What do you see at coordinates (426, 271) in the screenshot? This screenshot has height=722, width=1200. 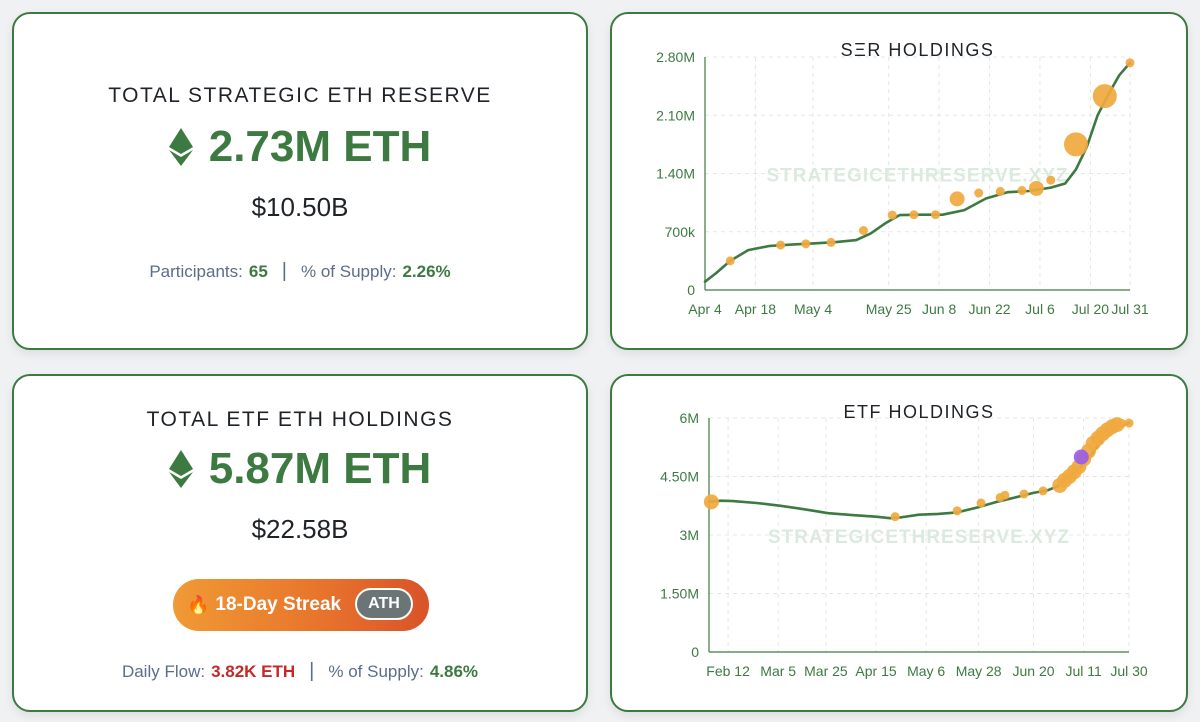 I see `ser-supply-value: 2.26%` at bounding box center [426, 271].